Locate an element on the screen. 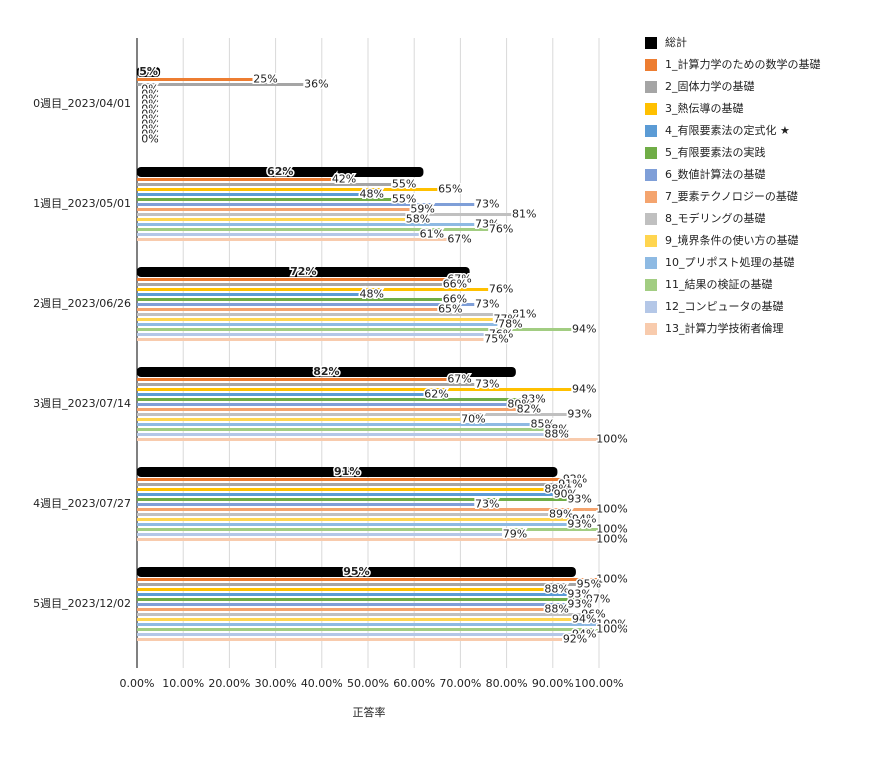  value-label: 75% is located at coordinates (496, 339).